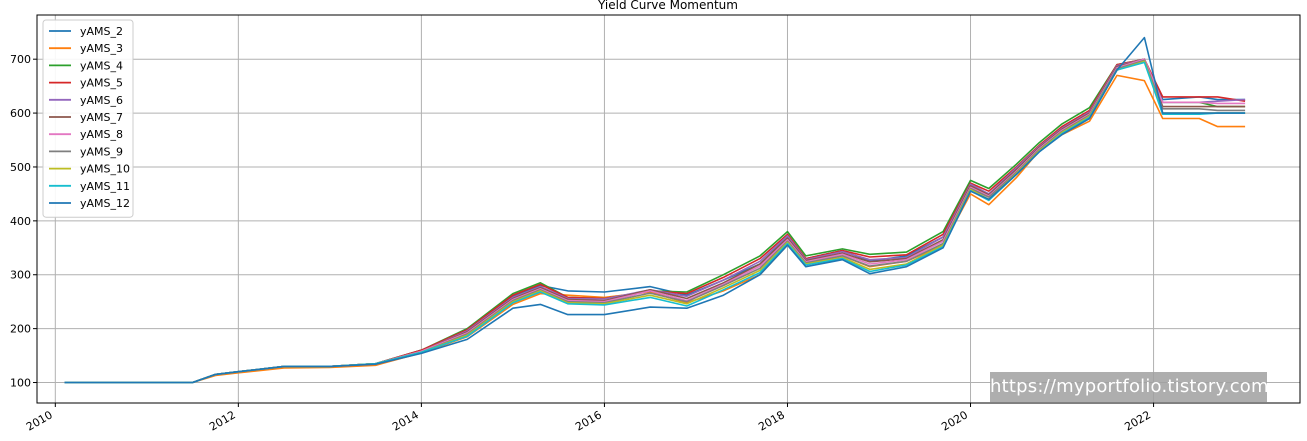 The image size is (1307, 441). Describe the element at coordinates (101, 31) in the screenshot. I see `legend-label: yAMS_2` at that location.